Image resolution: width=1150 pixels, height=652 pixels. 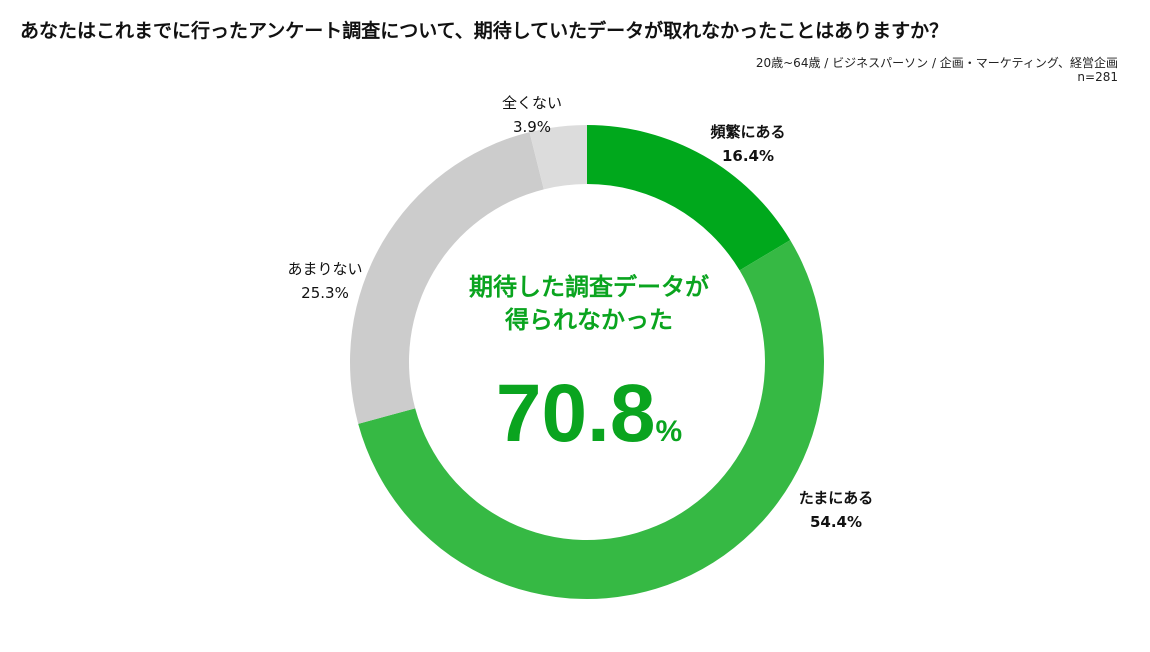 I want to click on slice-value-1: 54.4%, so click(x=836, y=522).